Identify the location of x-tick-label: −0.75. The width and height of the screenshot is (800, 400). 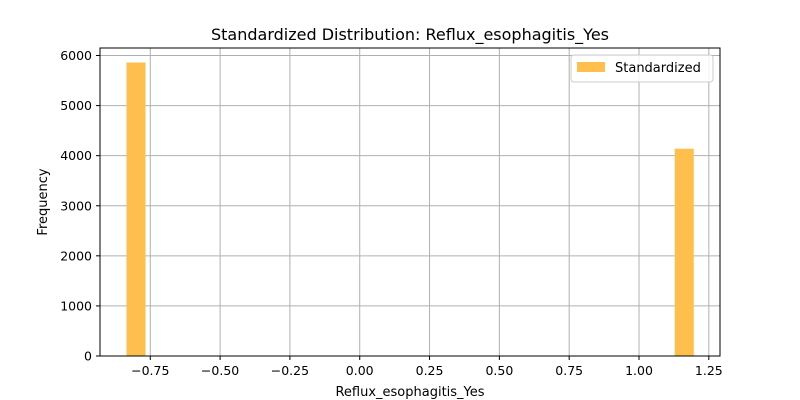
(150, 370).